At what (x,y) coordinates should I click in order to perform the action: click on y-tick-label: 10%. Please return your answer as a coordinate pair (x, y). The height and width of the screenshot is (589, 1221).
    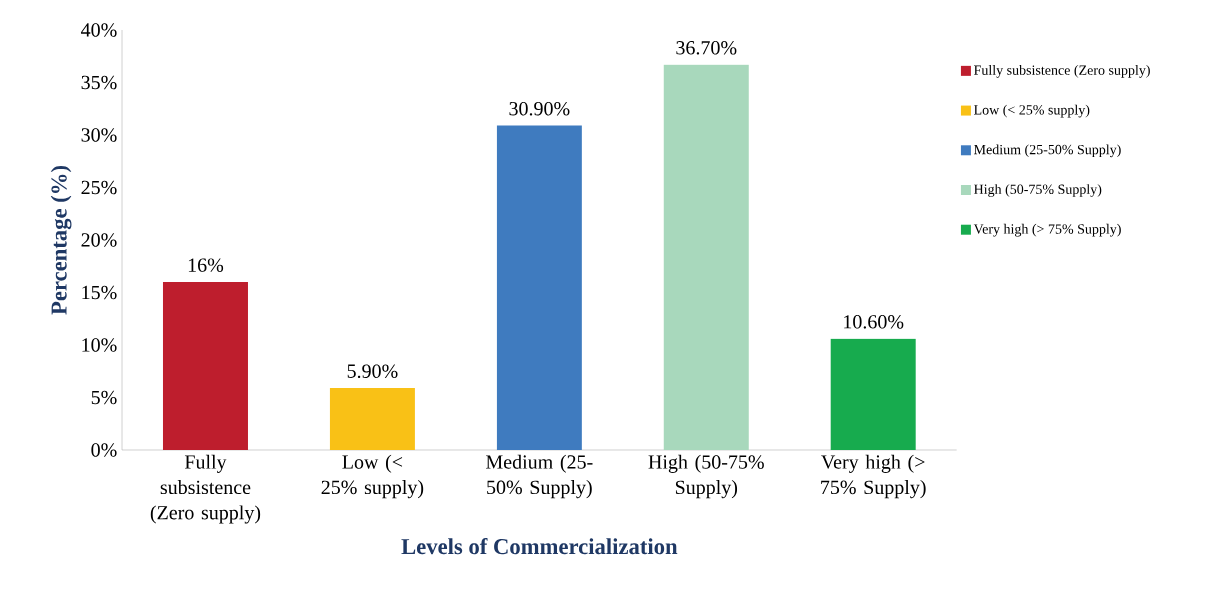
    Looking at the image, I should click on (99, 345).